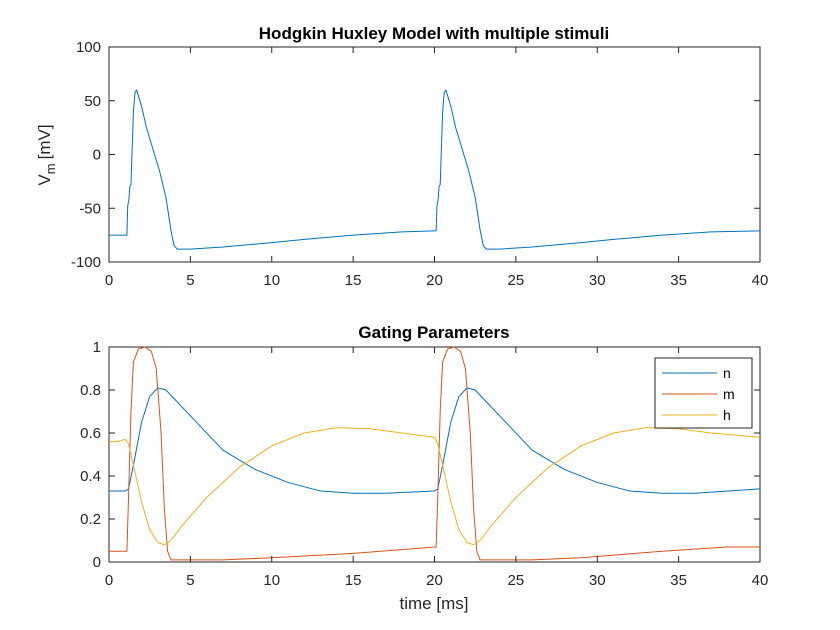  Describe the element at coordinates (90, 519) in the screenshot. I see `gating-y-tick-label: 0.2` at that location.